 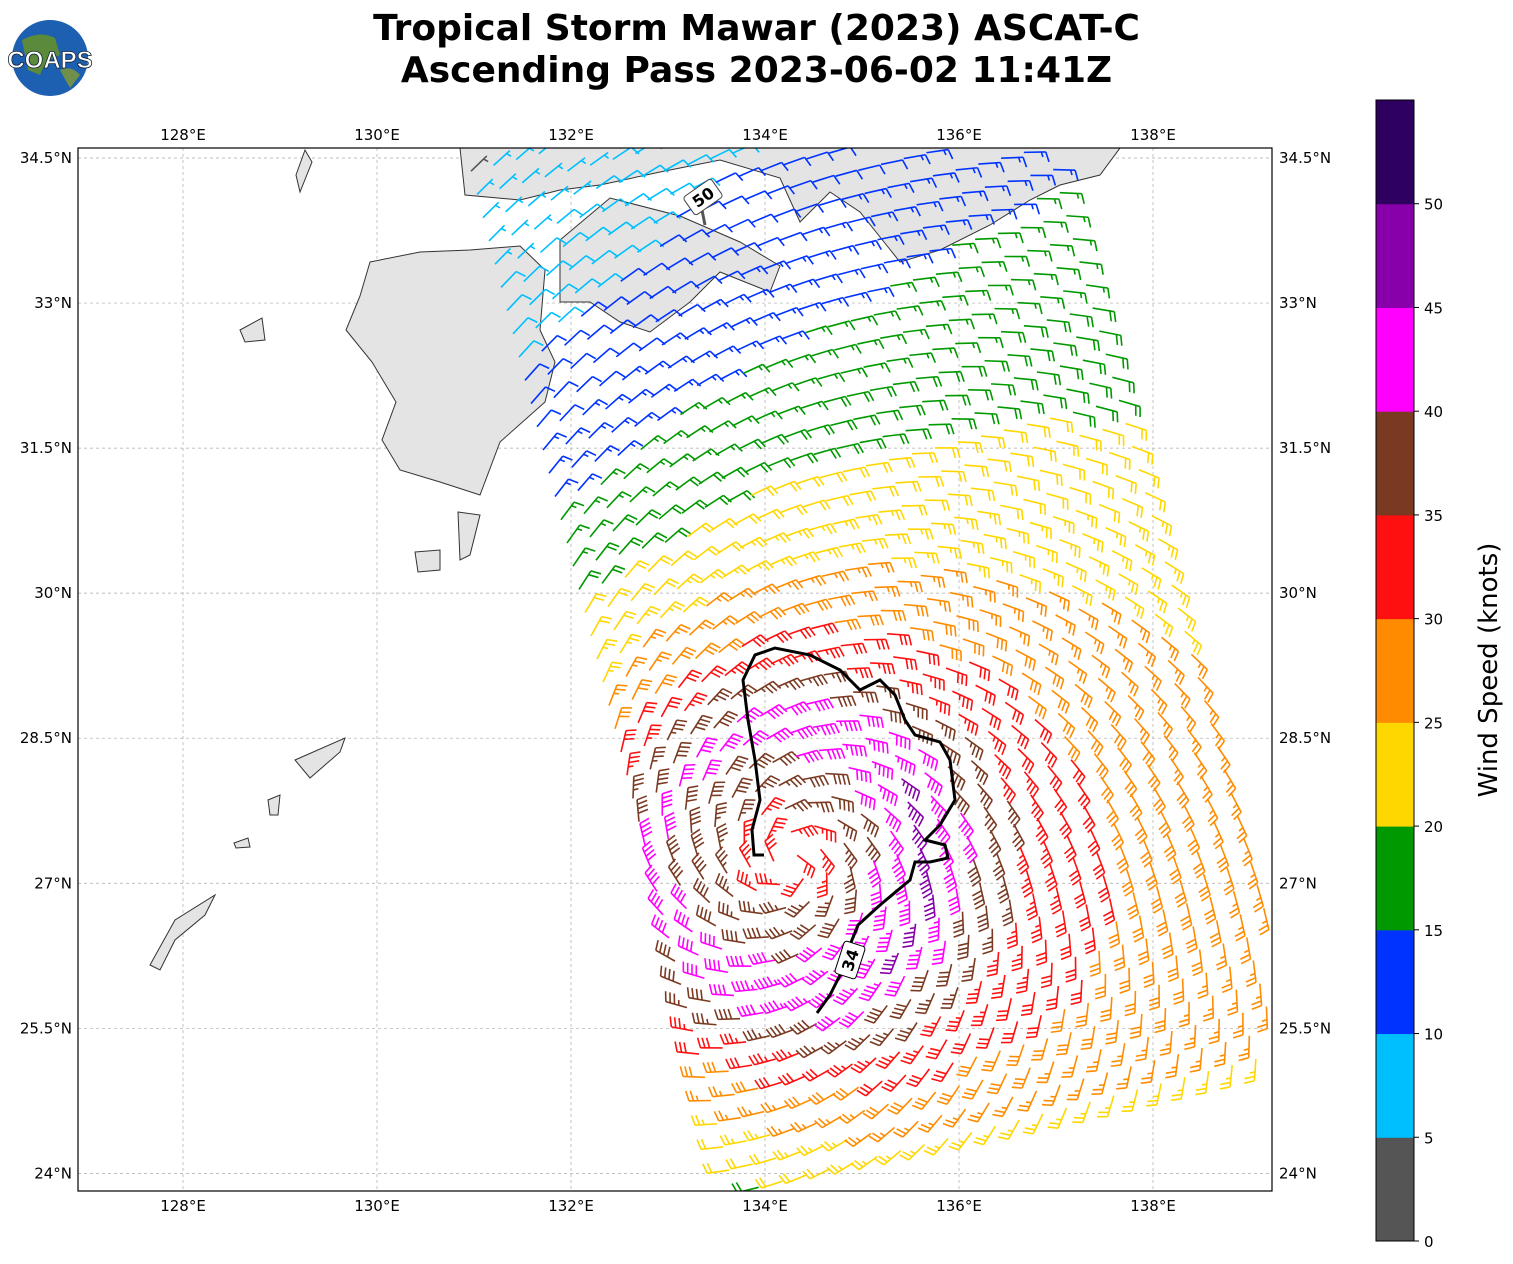 What do you see at coordinates (1305, 1028) in the screenshot?
I see `lat-tick-label: 25.5°N` at bounding box center [1305, 1028].